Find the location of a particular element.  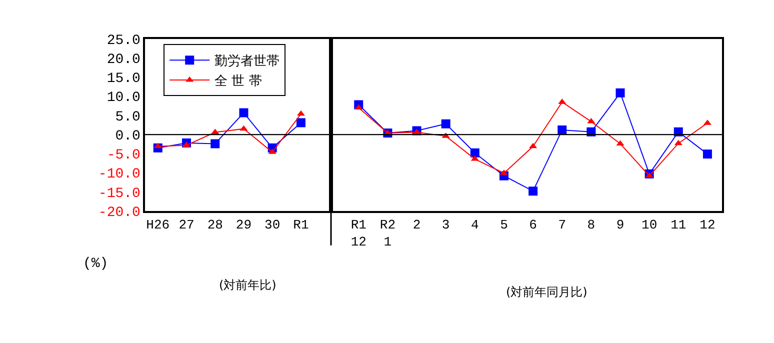

text: (対前年比) is located at coordinates (247, 285).